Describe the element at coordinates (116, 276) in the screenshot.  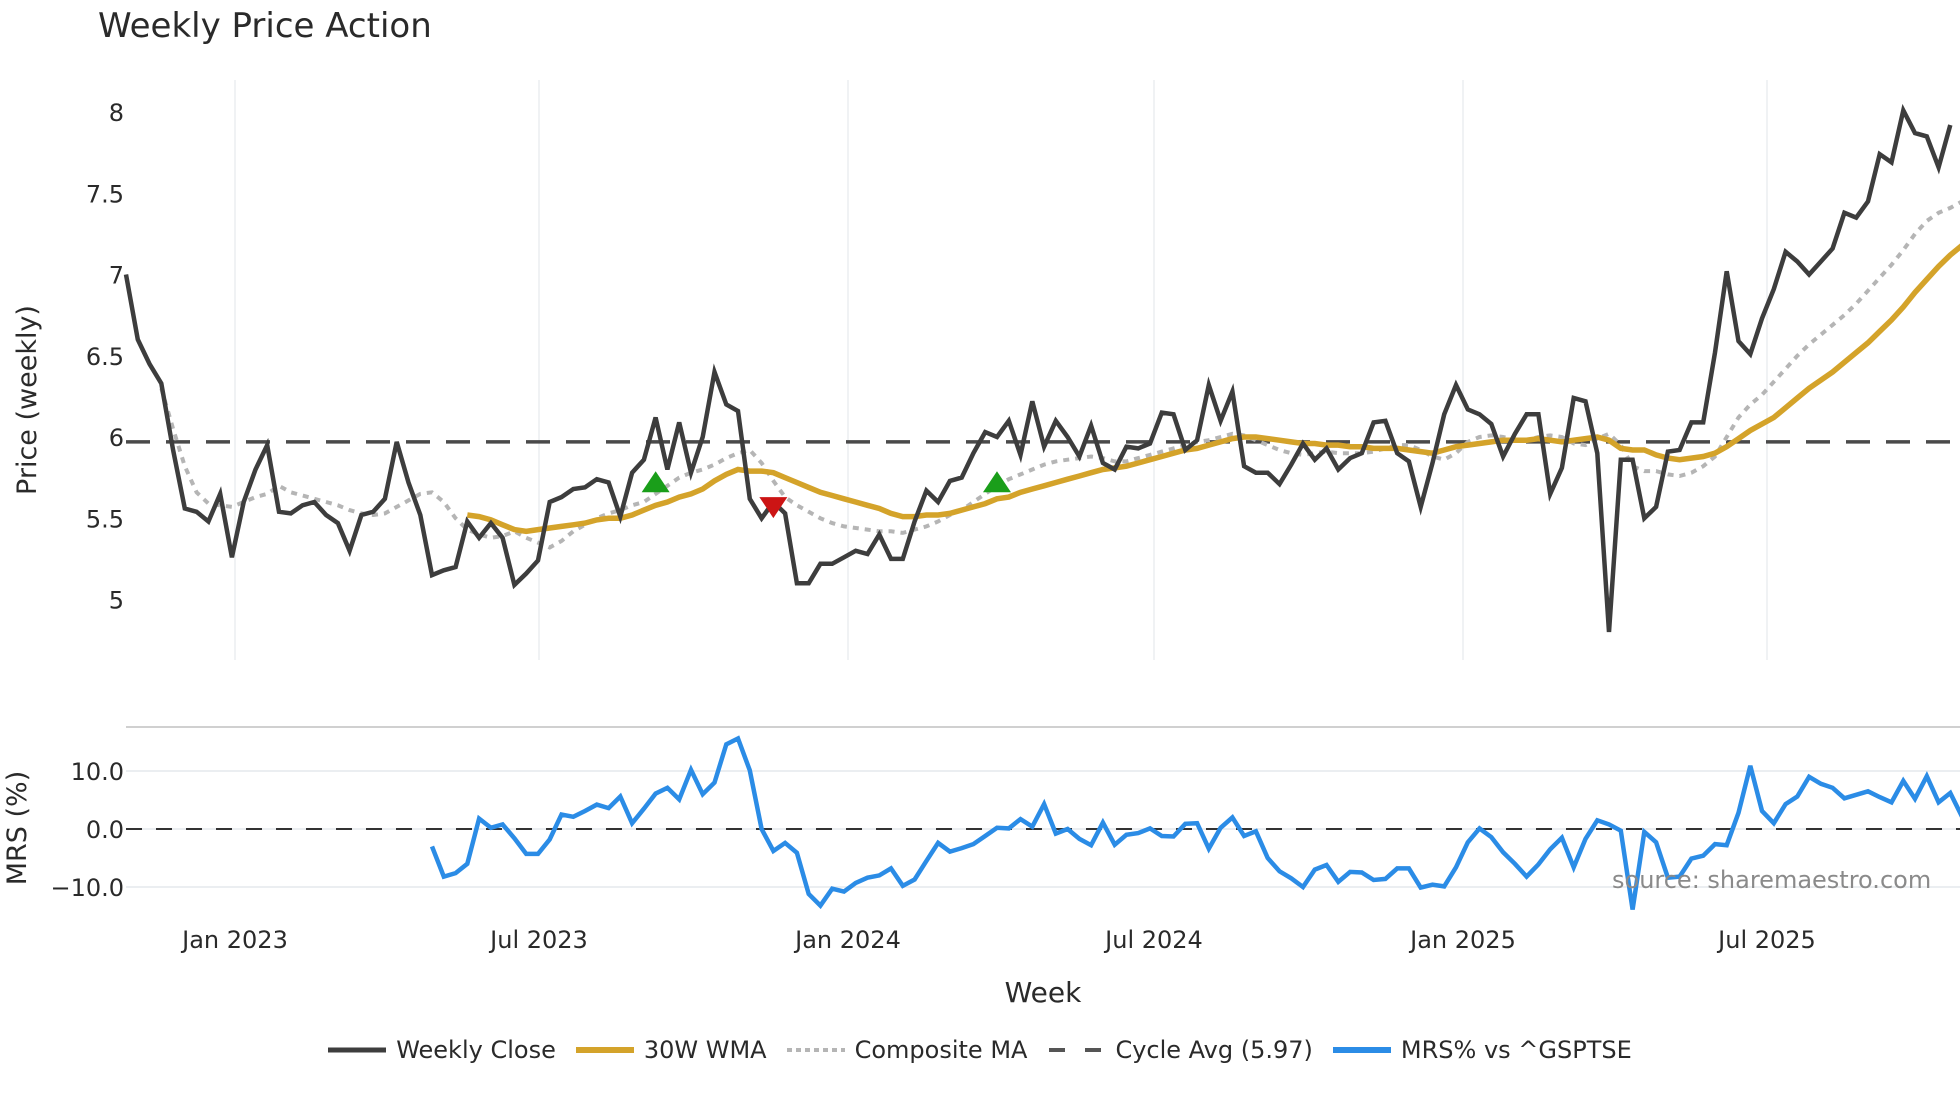
I see `y-tick-label: 7` at that location.